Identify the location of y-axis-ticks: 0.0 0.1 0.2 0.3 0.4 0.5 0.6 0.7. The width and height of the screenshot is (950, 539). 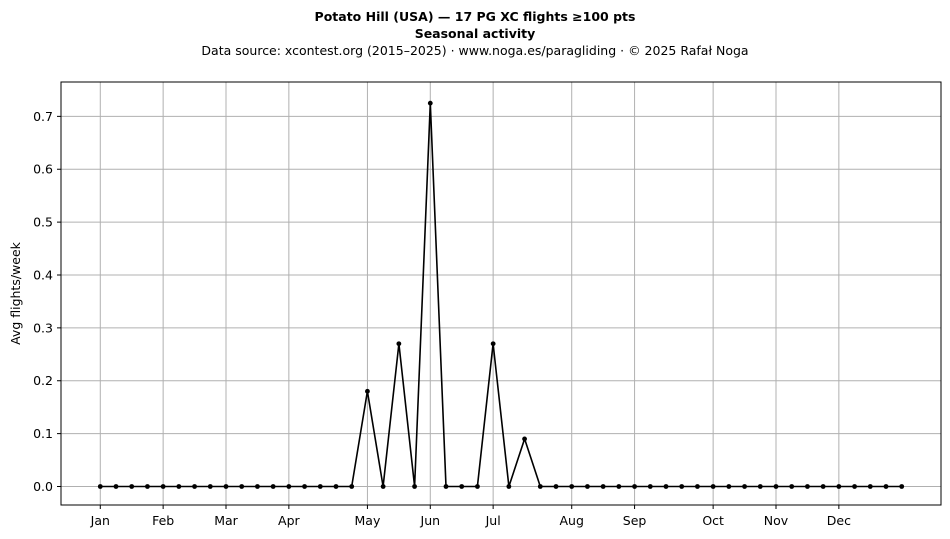
(47, 301).